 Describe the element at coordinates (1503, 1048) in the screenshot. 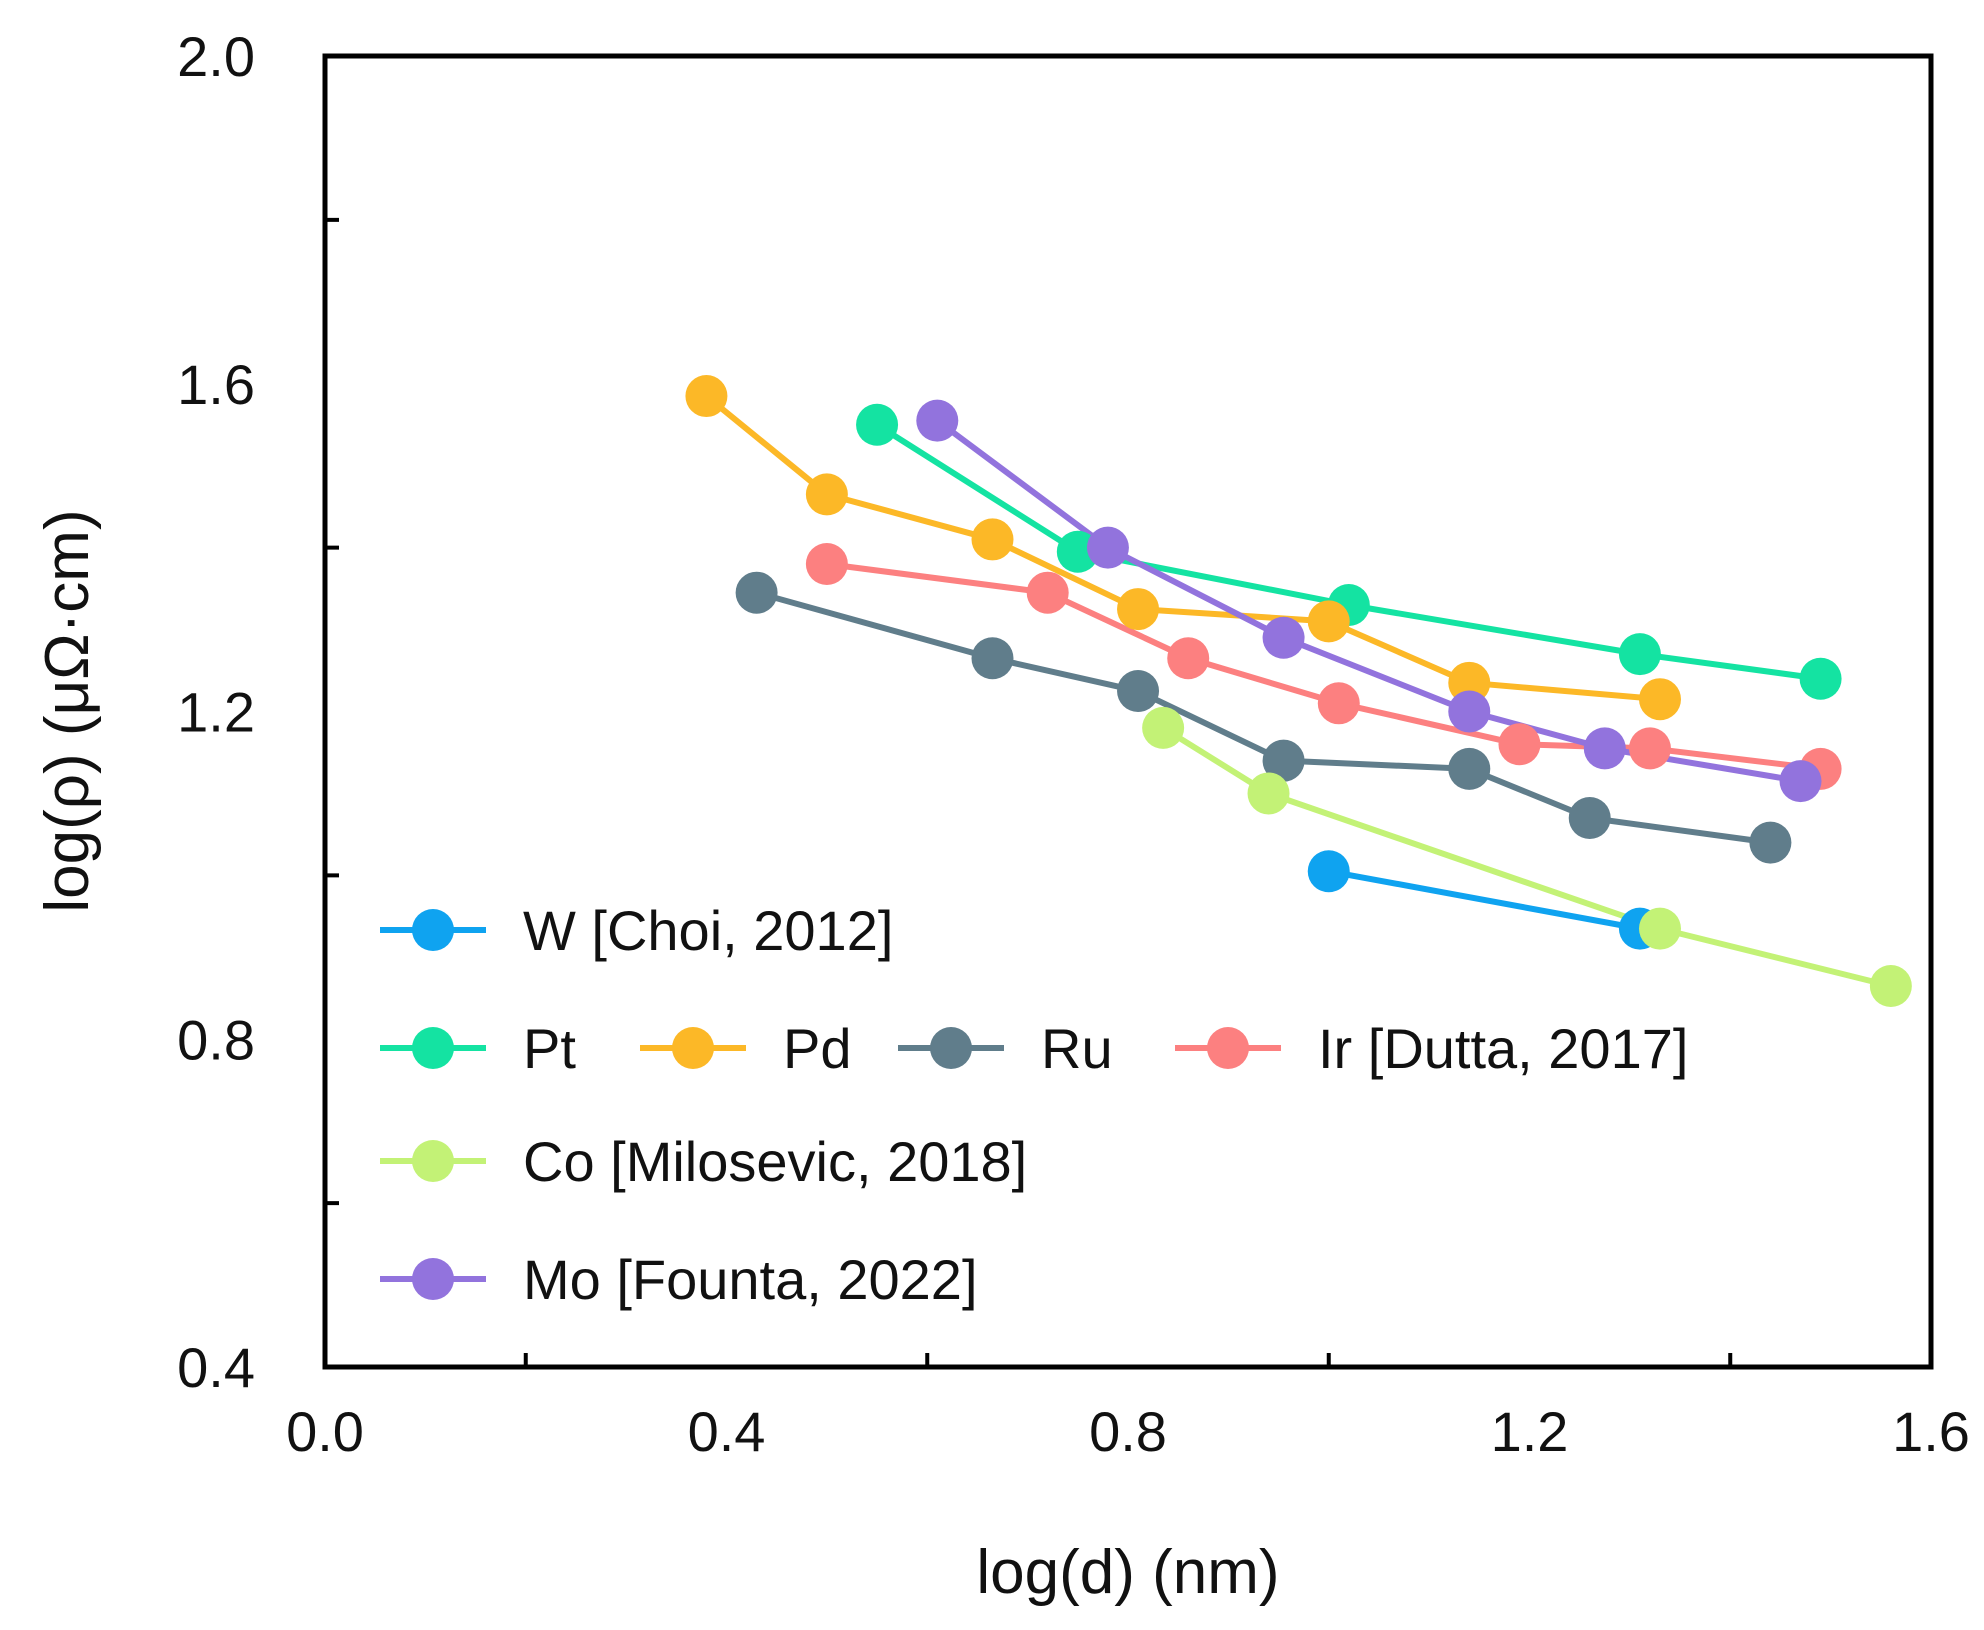

I see `legend-label: Ir [Dutta, 2017]` at that location.